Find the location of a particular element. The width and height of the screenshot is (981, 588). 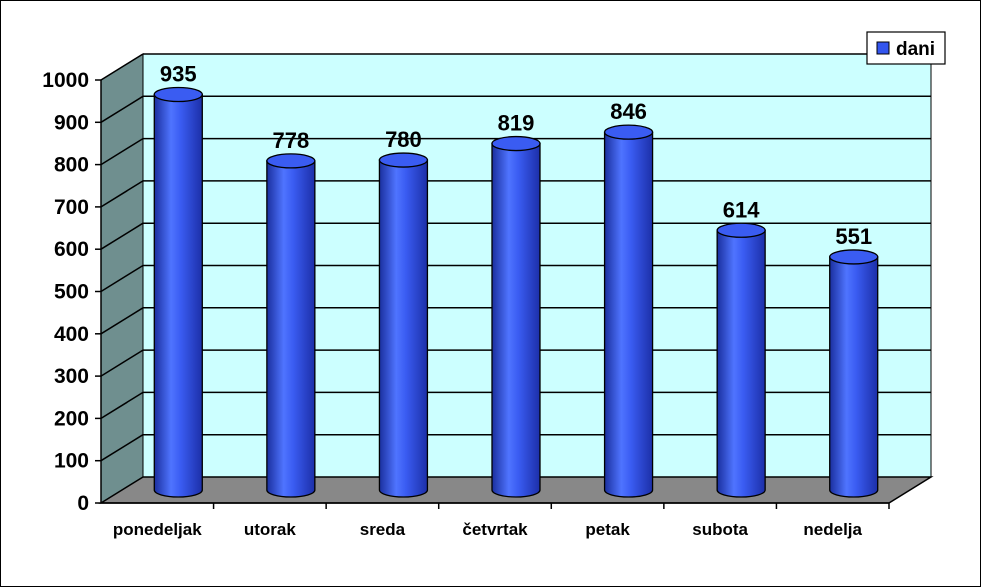

x-tick-label: petak is located at coordinates (607, 529).